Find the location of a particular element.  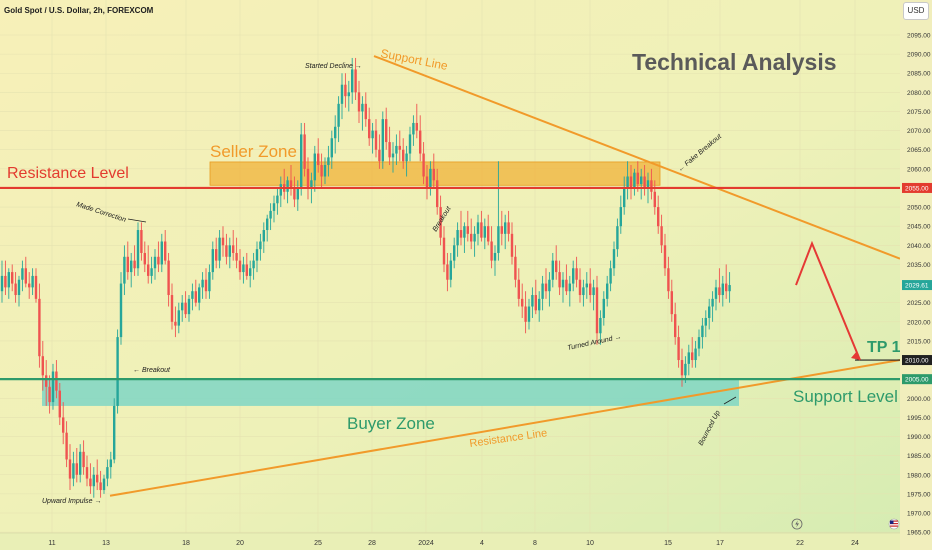

flag-icon is located at coordinates (894, 524).